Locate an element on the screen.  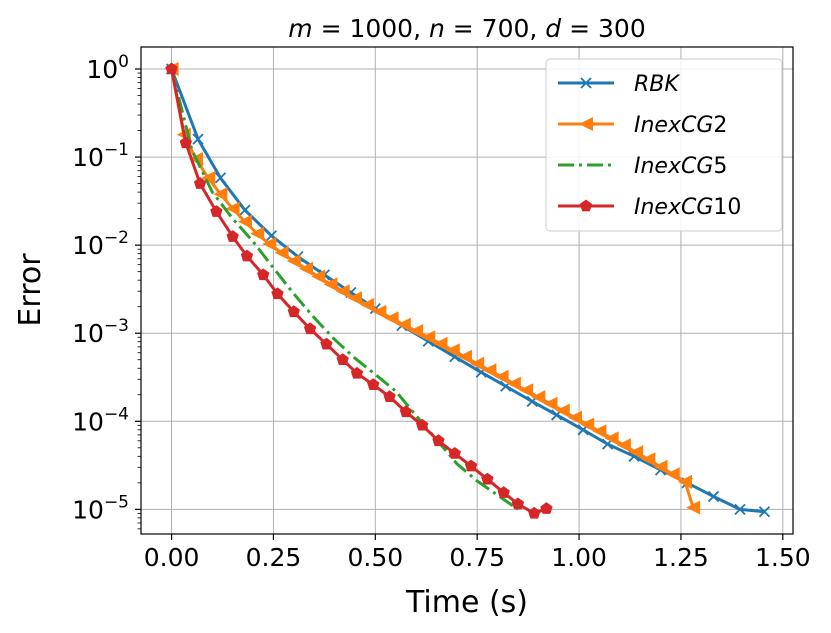
x-axis-label: Time (s) is located at coordinates (466, 602).